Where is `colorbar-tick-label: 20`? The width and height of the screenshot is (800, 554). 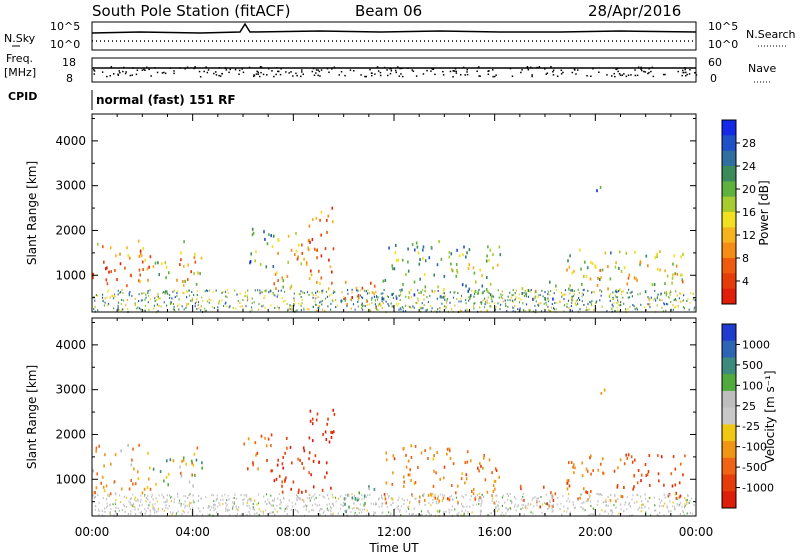 colorbar-tick-label: 20 is located at coordinates (749, 189).